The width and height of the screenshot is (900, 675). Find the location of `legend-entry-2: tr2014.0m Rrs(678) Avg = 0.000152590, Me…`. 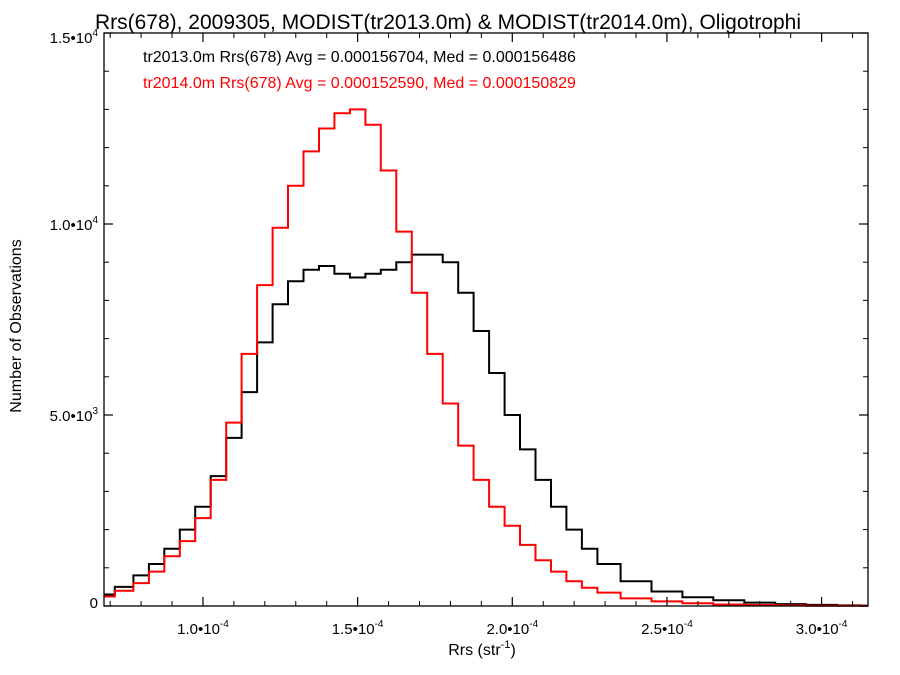

legend-entry-2: tr2014.0m Rrs(678) Avg = 0.000152590, Me… is located at coordinates (359, 83).